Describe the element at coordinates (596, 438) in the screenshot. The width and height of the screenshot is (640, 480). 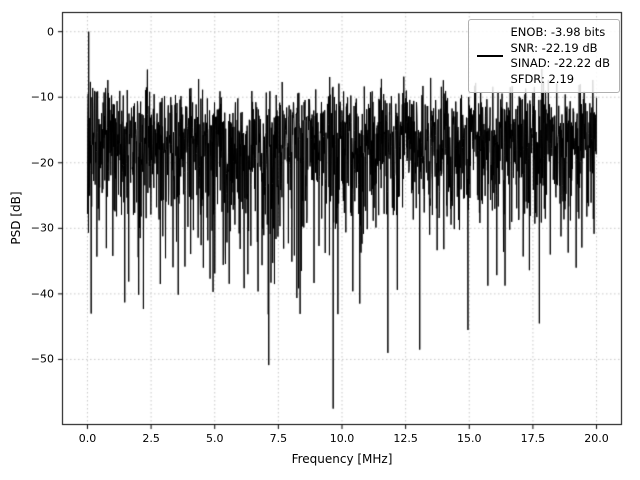
I see `x-tick-label: 20.0` at that location.